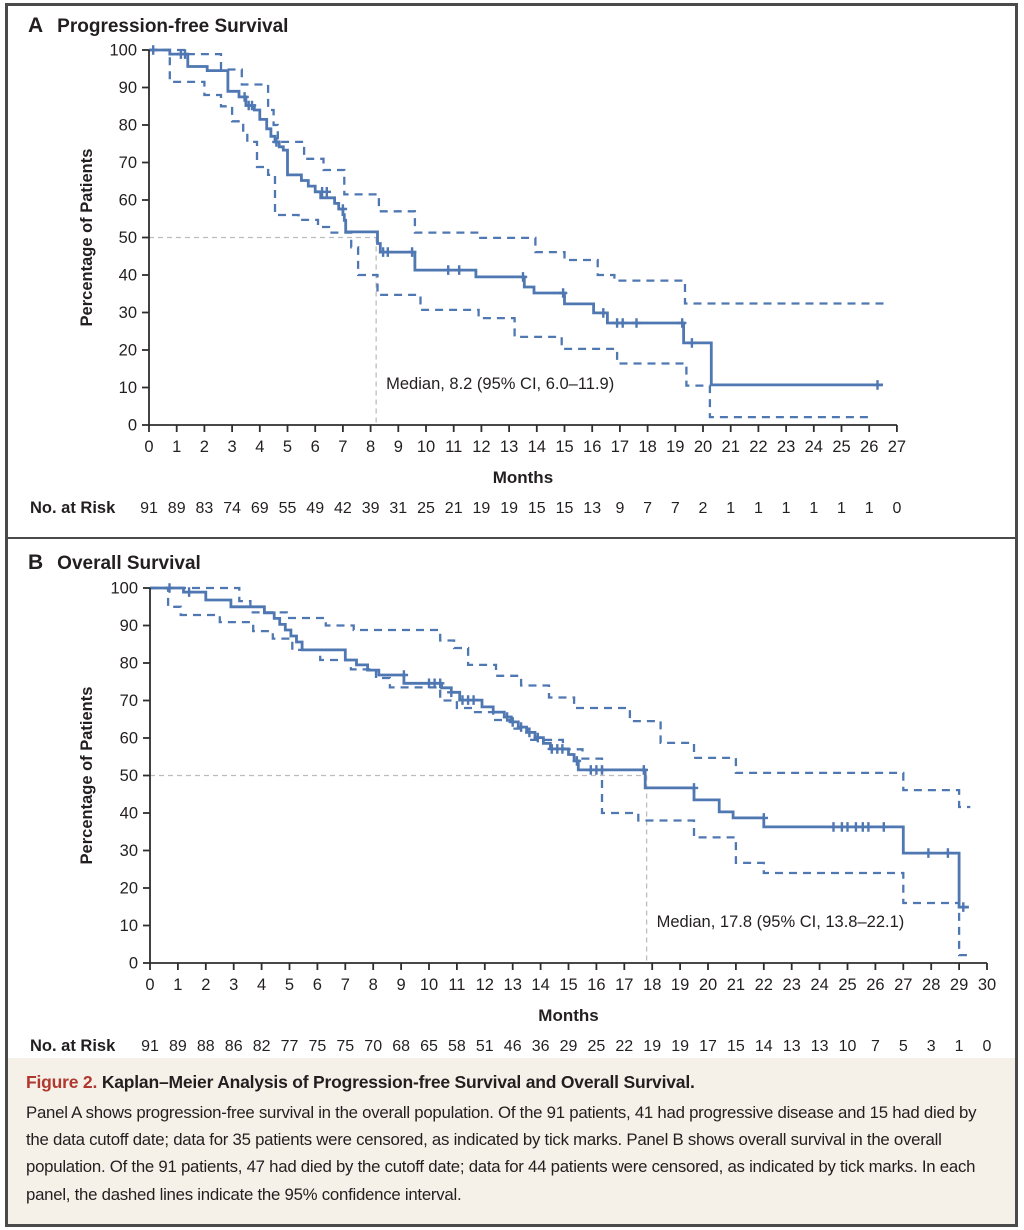  I want to click on risk-count: 15, so click(537, 508).